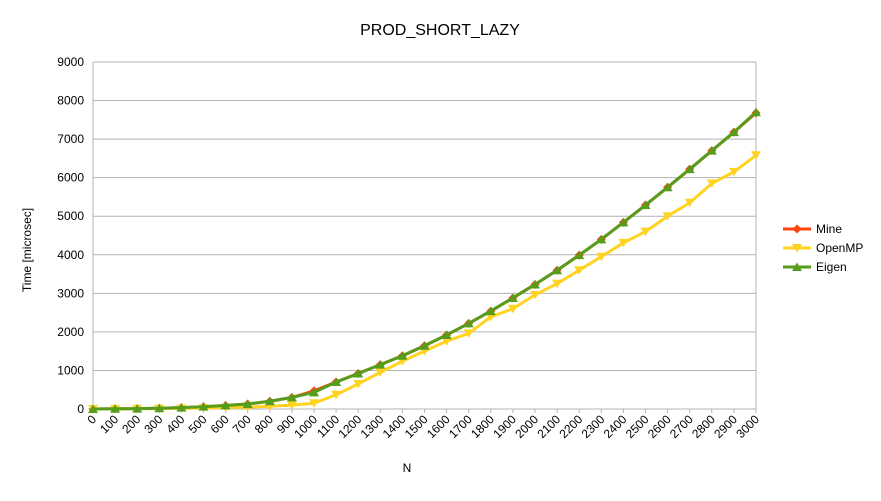 Image resolution: width=881 pixels, height=501 pixels. Describe the element at coordinates (593, 426) in the screenshot. I see `x-tick-label: 2300` at that location.